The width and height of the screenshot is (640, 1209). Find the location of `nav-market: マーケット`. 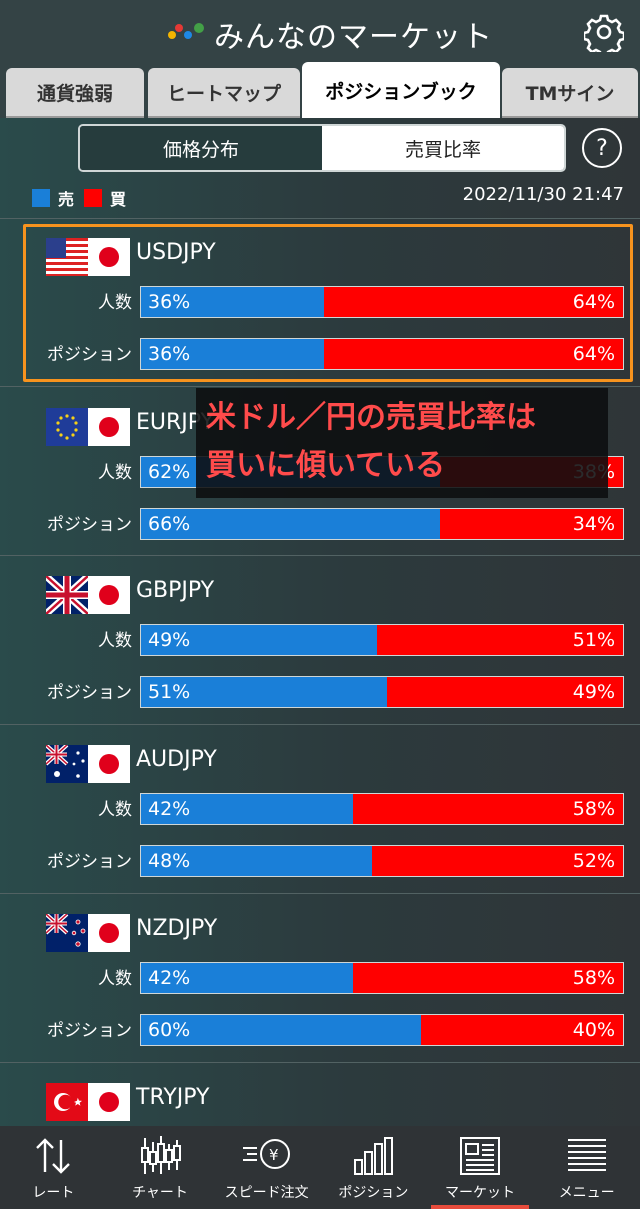

nav-market: マーケット is located at coordinates (480, 1167).